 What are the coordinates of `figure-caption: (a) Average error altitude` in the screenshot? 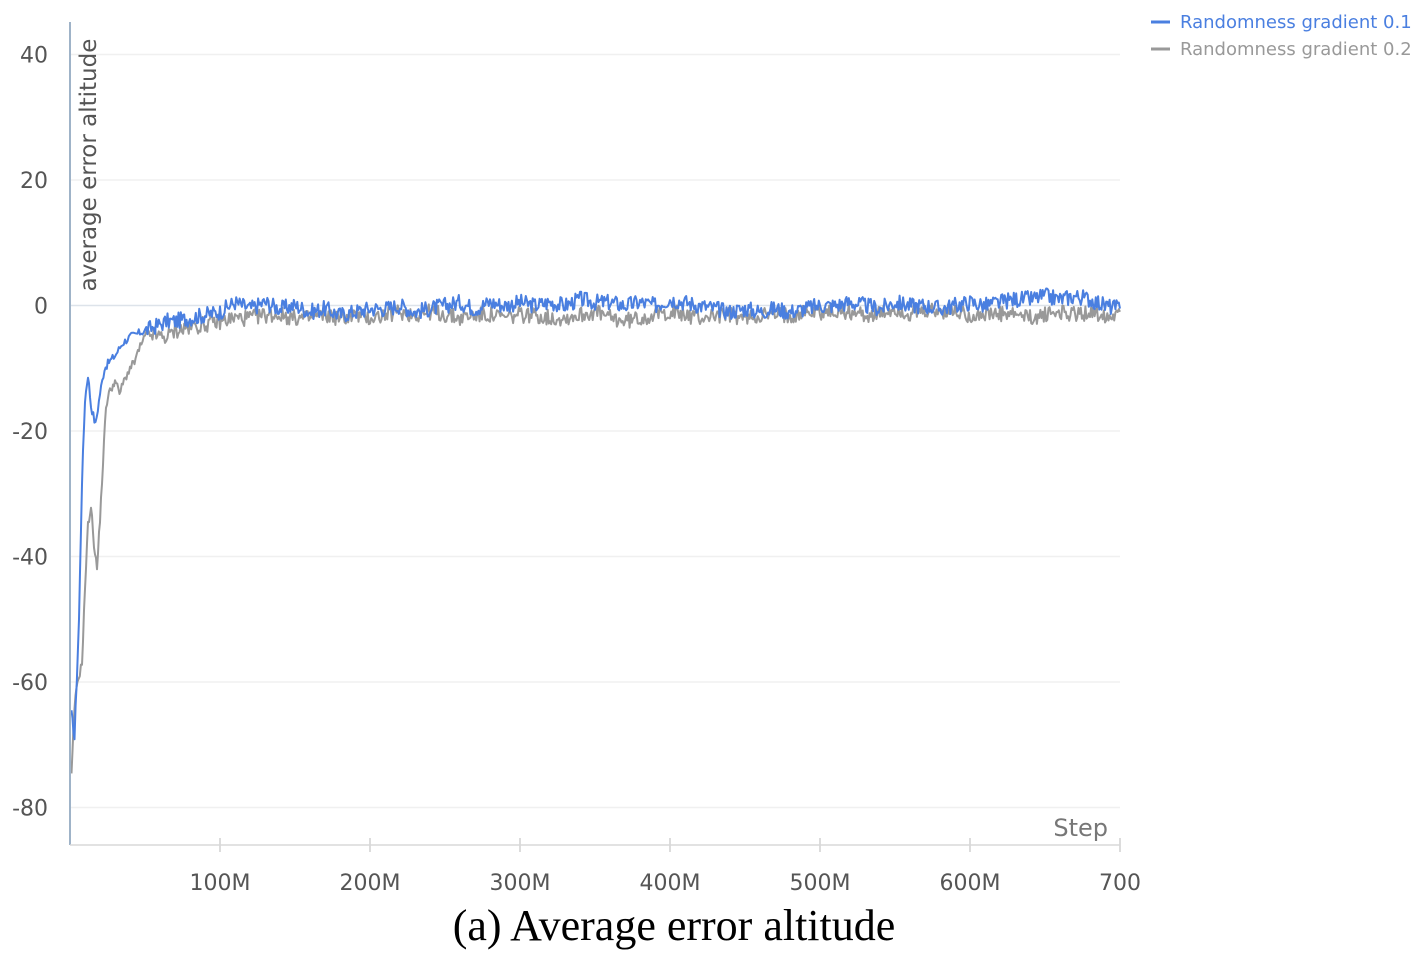 It's located at (674, 925).